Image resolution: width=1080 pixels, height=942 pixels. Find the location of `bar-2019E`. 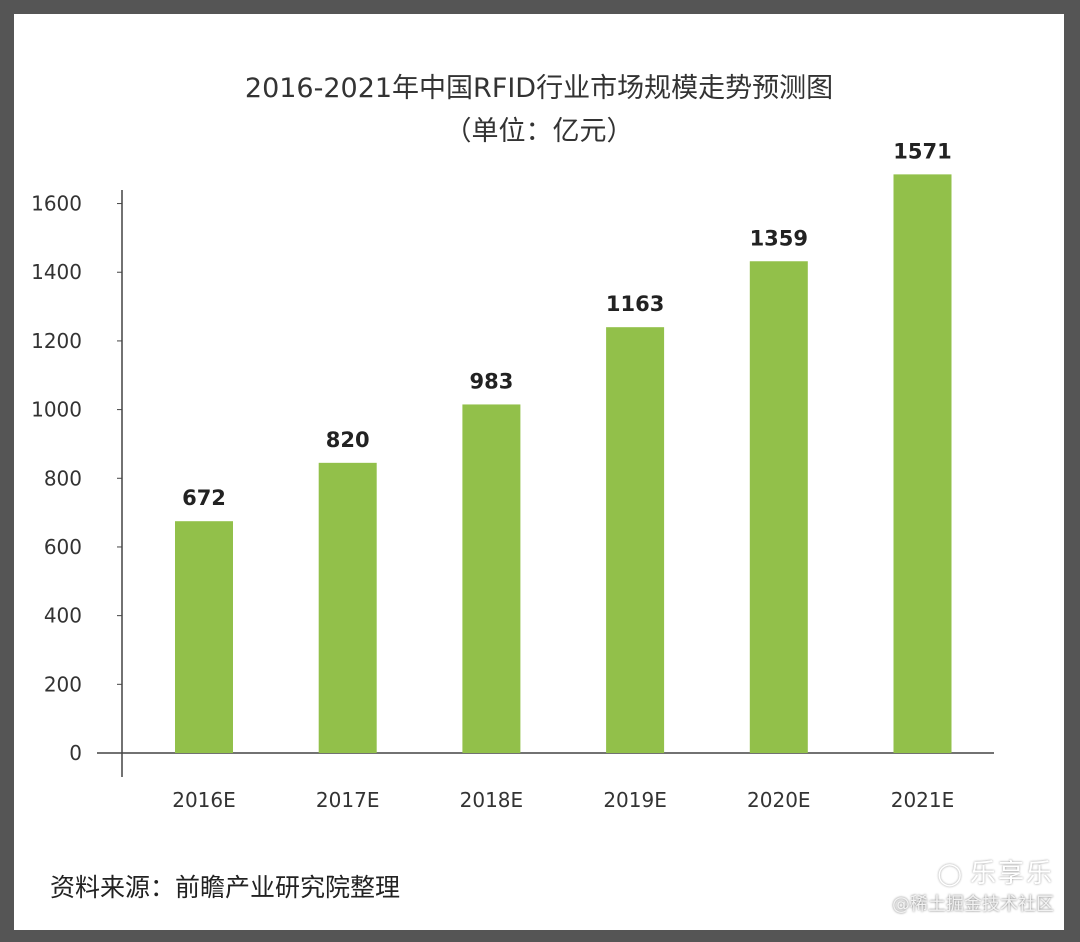

bar-2019E is located at coordinates (635, 540).